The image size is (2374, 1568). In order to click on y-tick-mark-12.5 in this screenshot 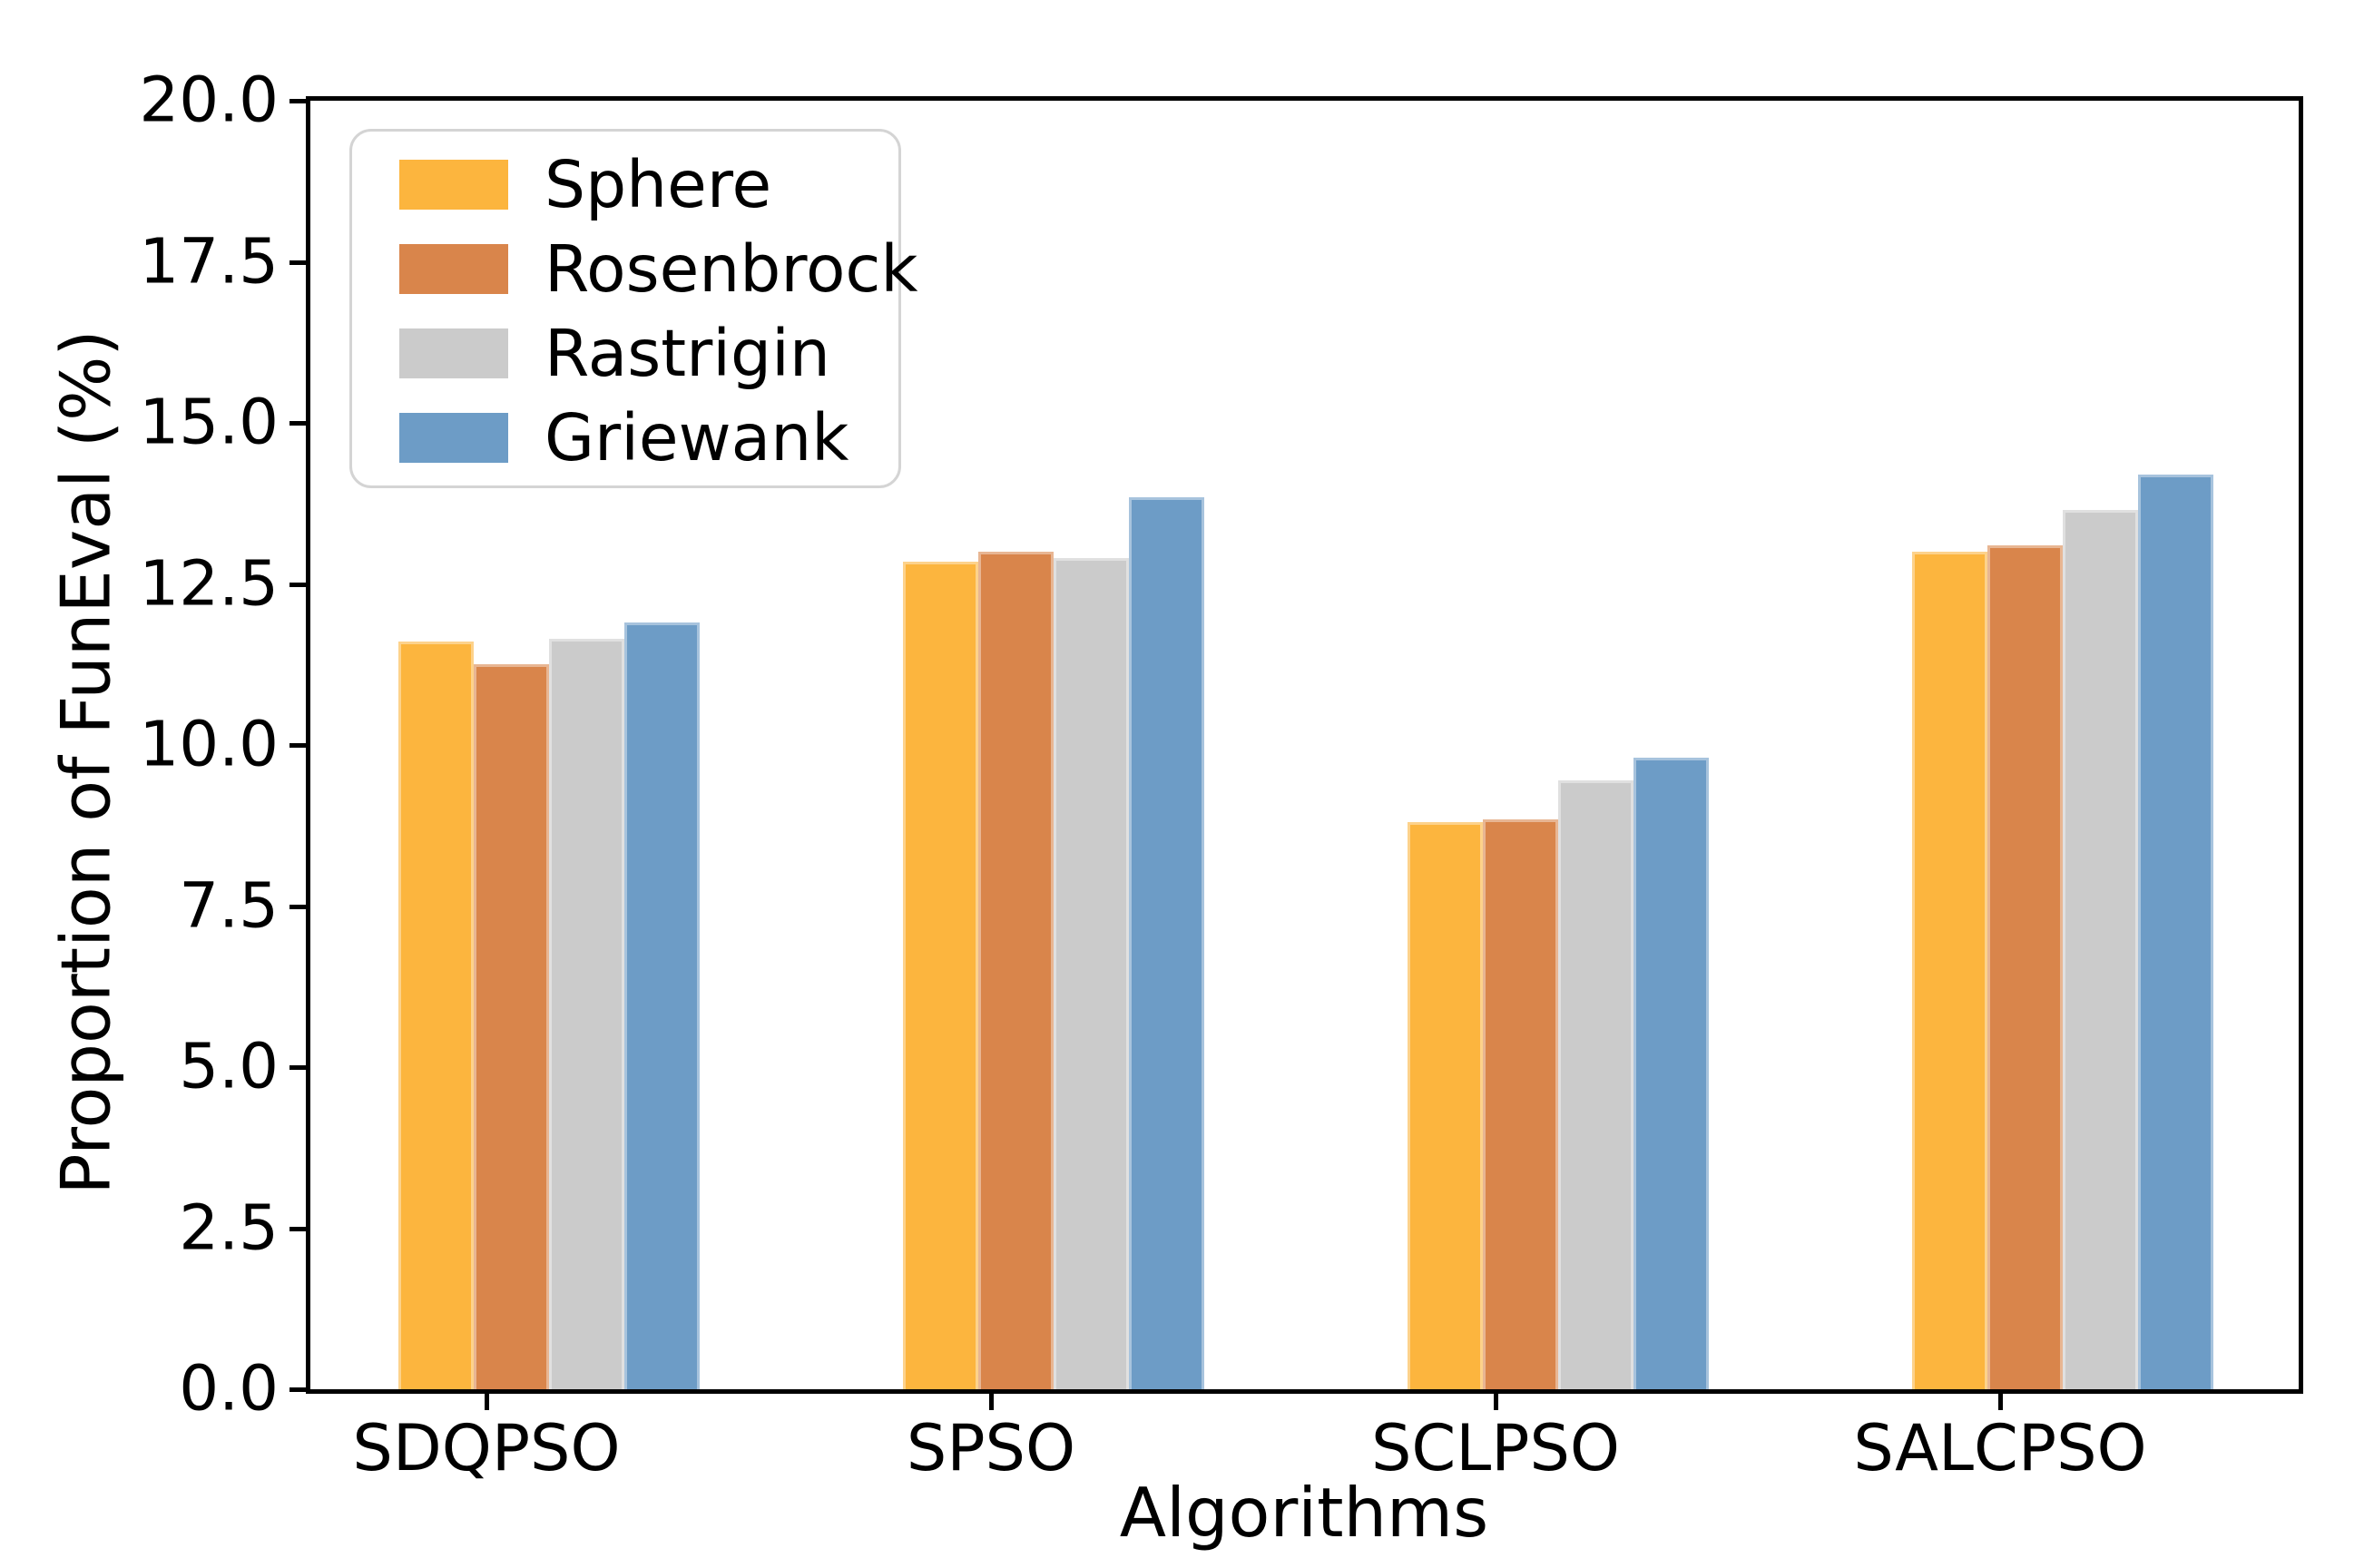, I will do `click(297, 584)`.